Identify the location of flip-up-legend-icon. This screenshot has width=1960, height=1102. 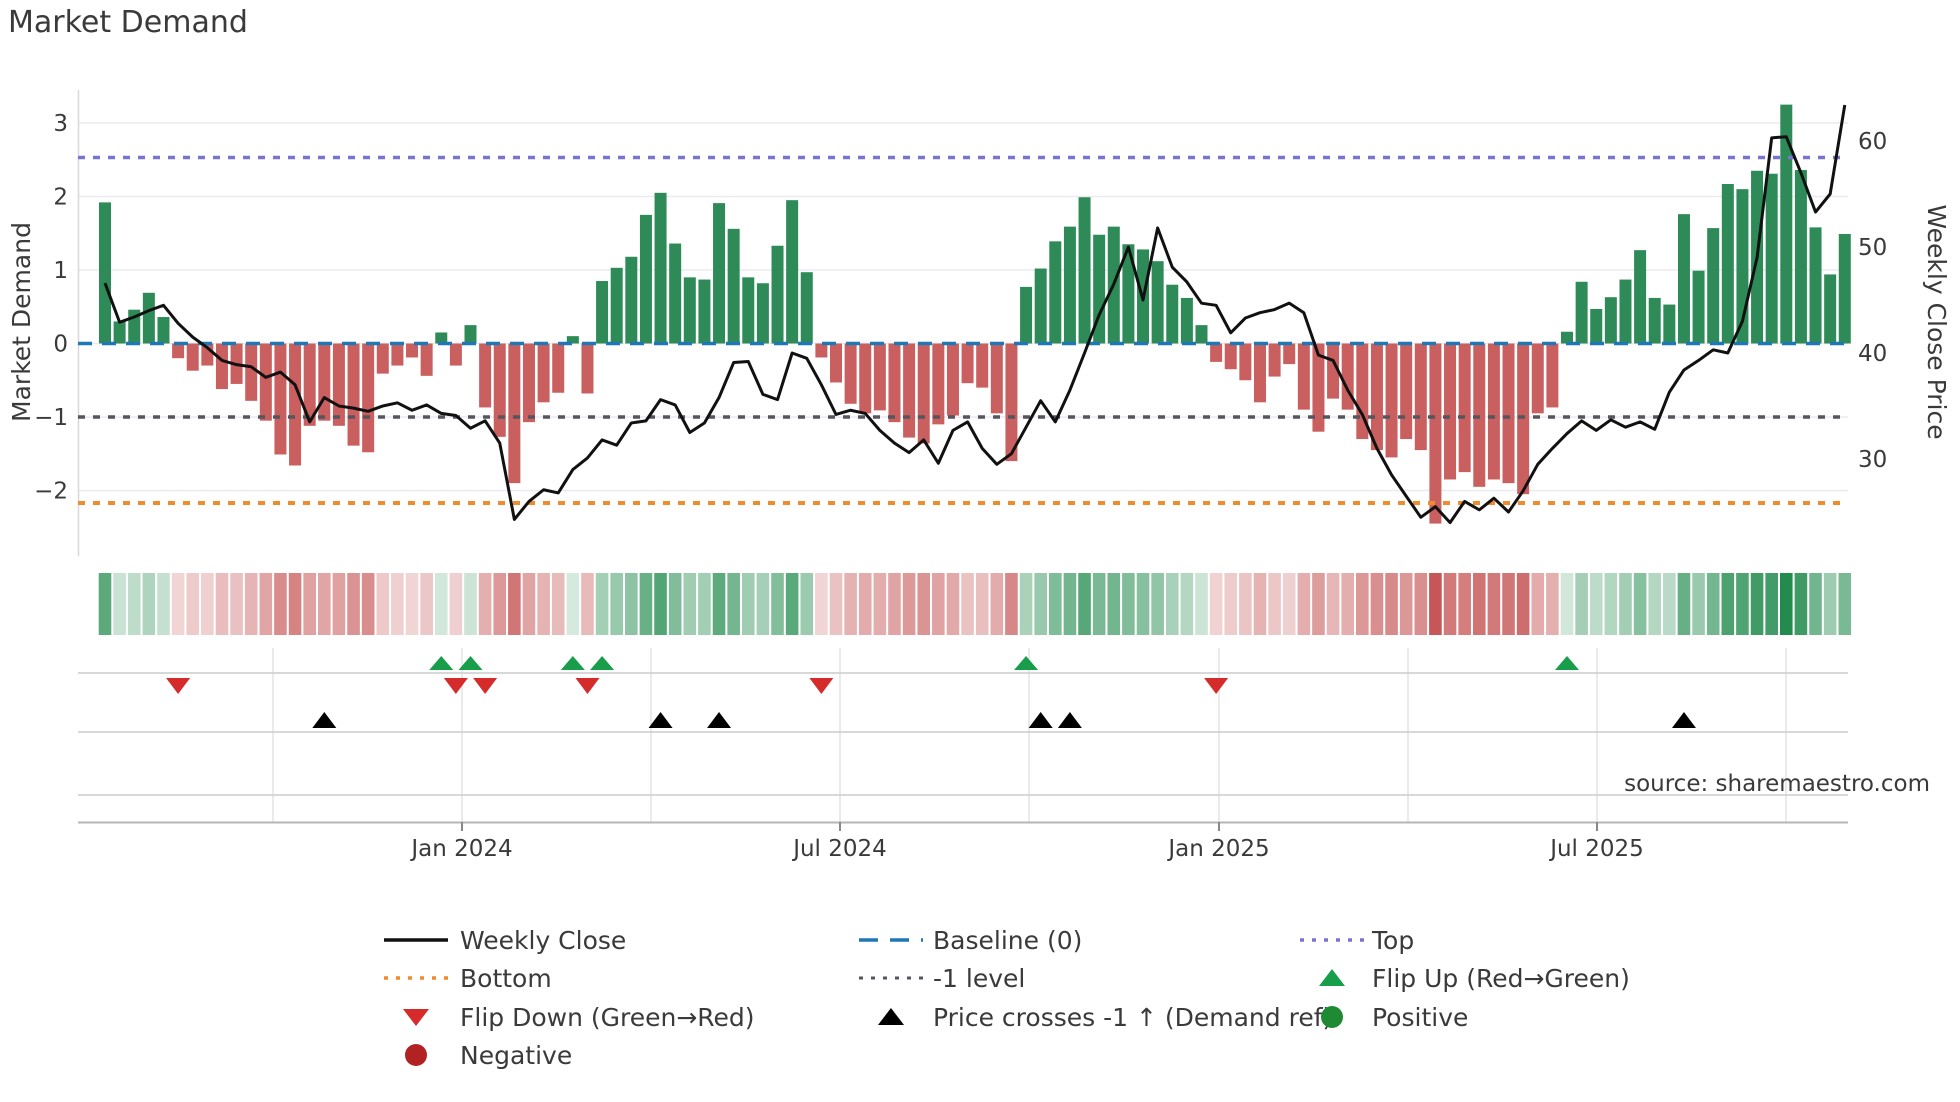
(1332, 977).